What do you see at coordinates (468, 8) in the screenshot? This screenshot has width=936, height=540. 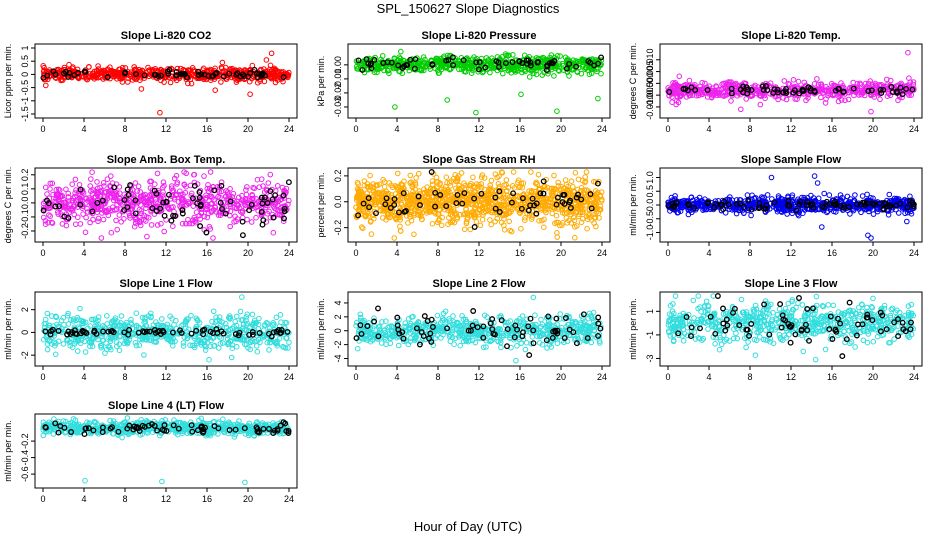 I see `figure-title: SPL_150627 Slope Diagnostics` at bounding box center [468, 8].